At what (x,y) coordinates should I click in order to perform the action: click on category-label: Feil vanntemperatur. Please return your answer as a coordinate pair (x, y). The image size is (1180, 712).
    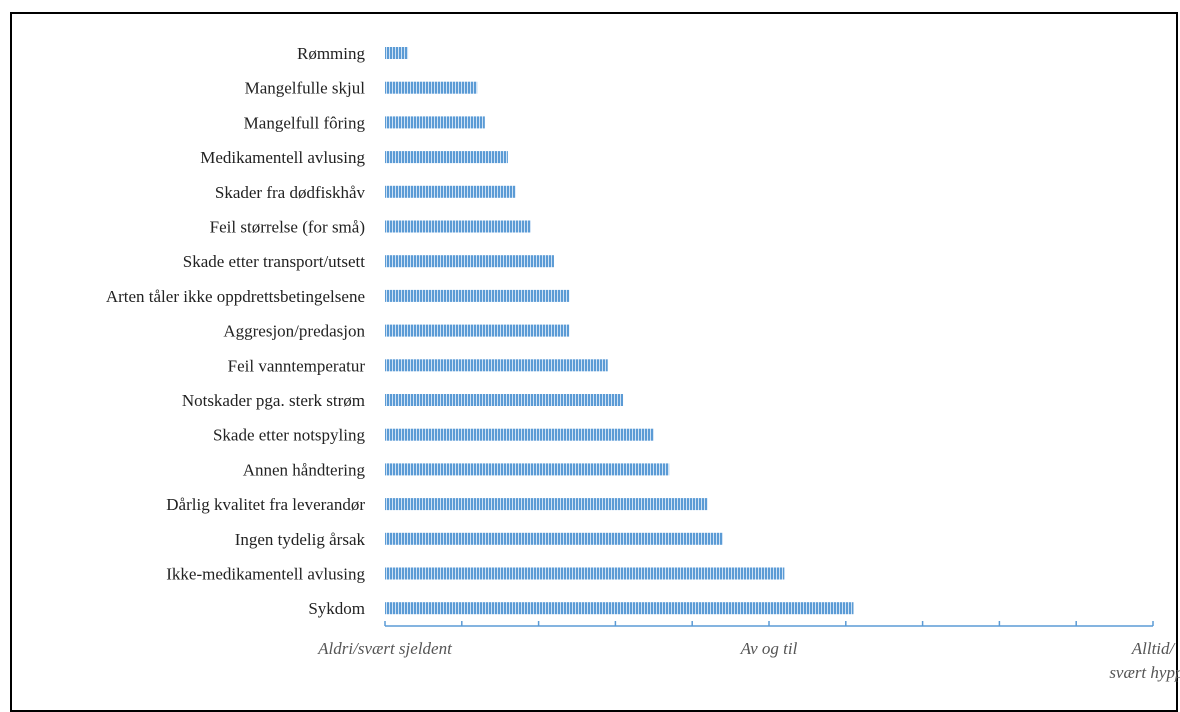
    Looking at the image, I should click on (297, 365).